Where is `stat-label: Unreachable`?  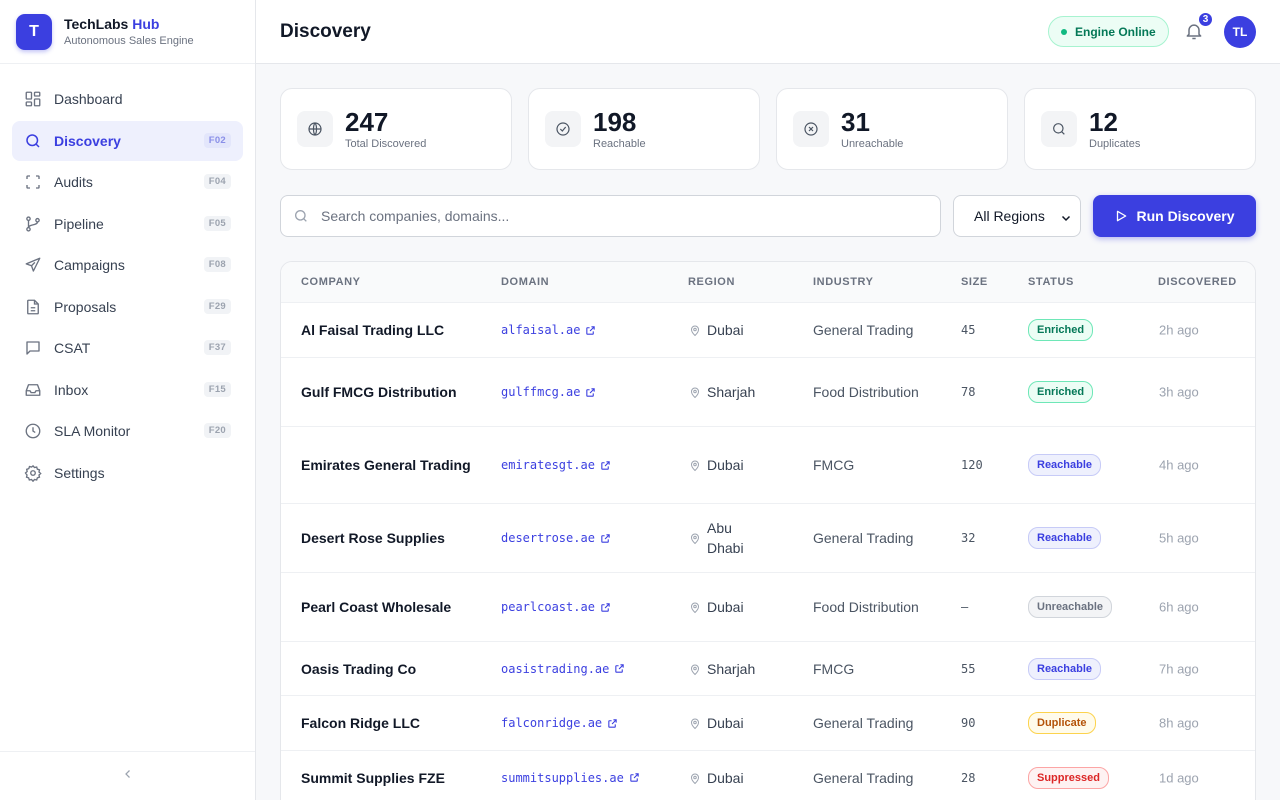 stat-label: Unreachable is located at coordinates (872, 144).